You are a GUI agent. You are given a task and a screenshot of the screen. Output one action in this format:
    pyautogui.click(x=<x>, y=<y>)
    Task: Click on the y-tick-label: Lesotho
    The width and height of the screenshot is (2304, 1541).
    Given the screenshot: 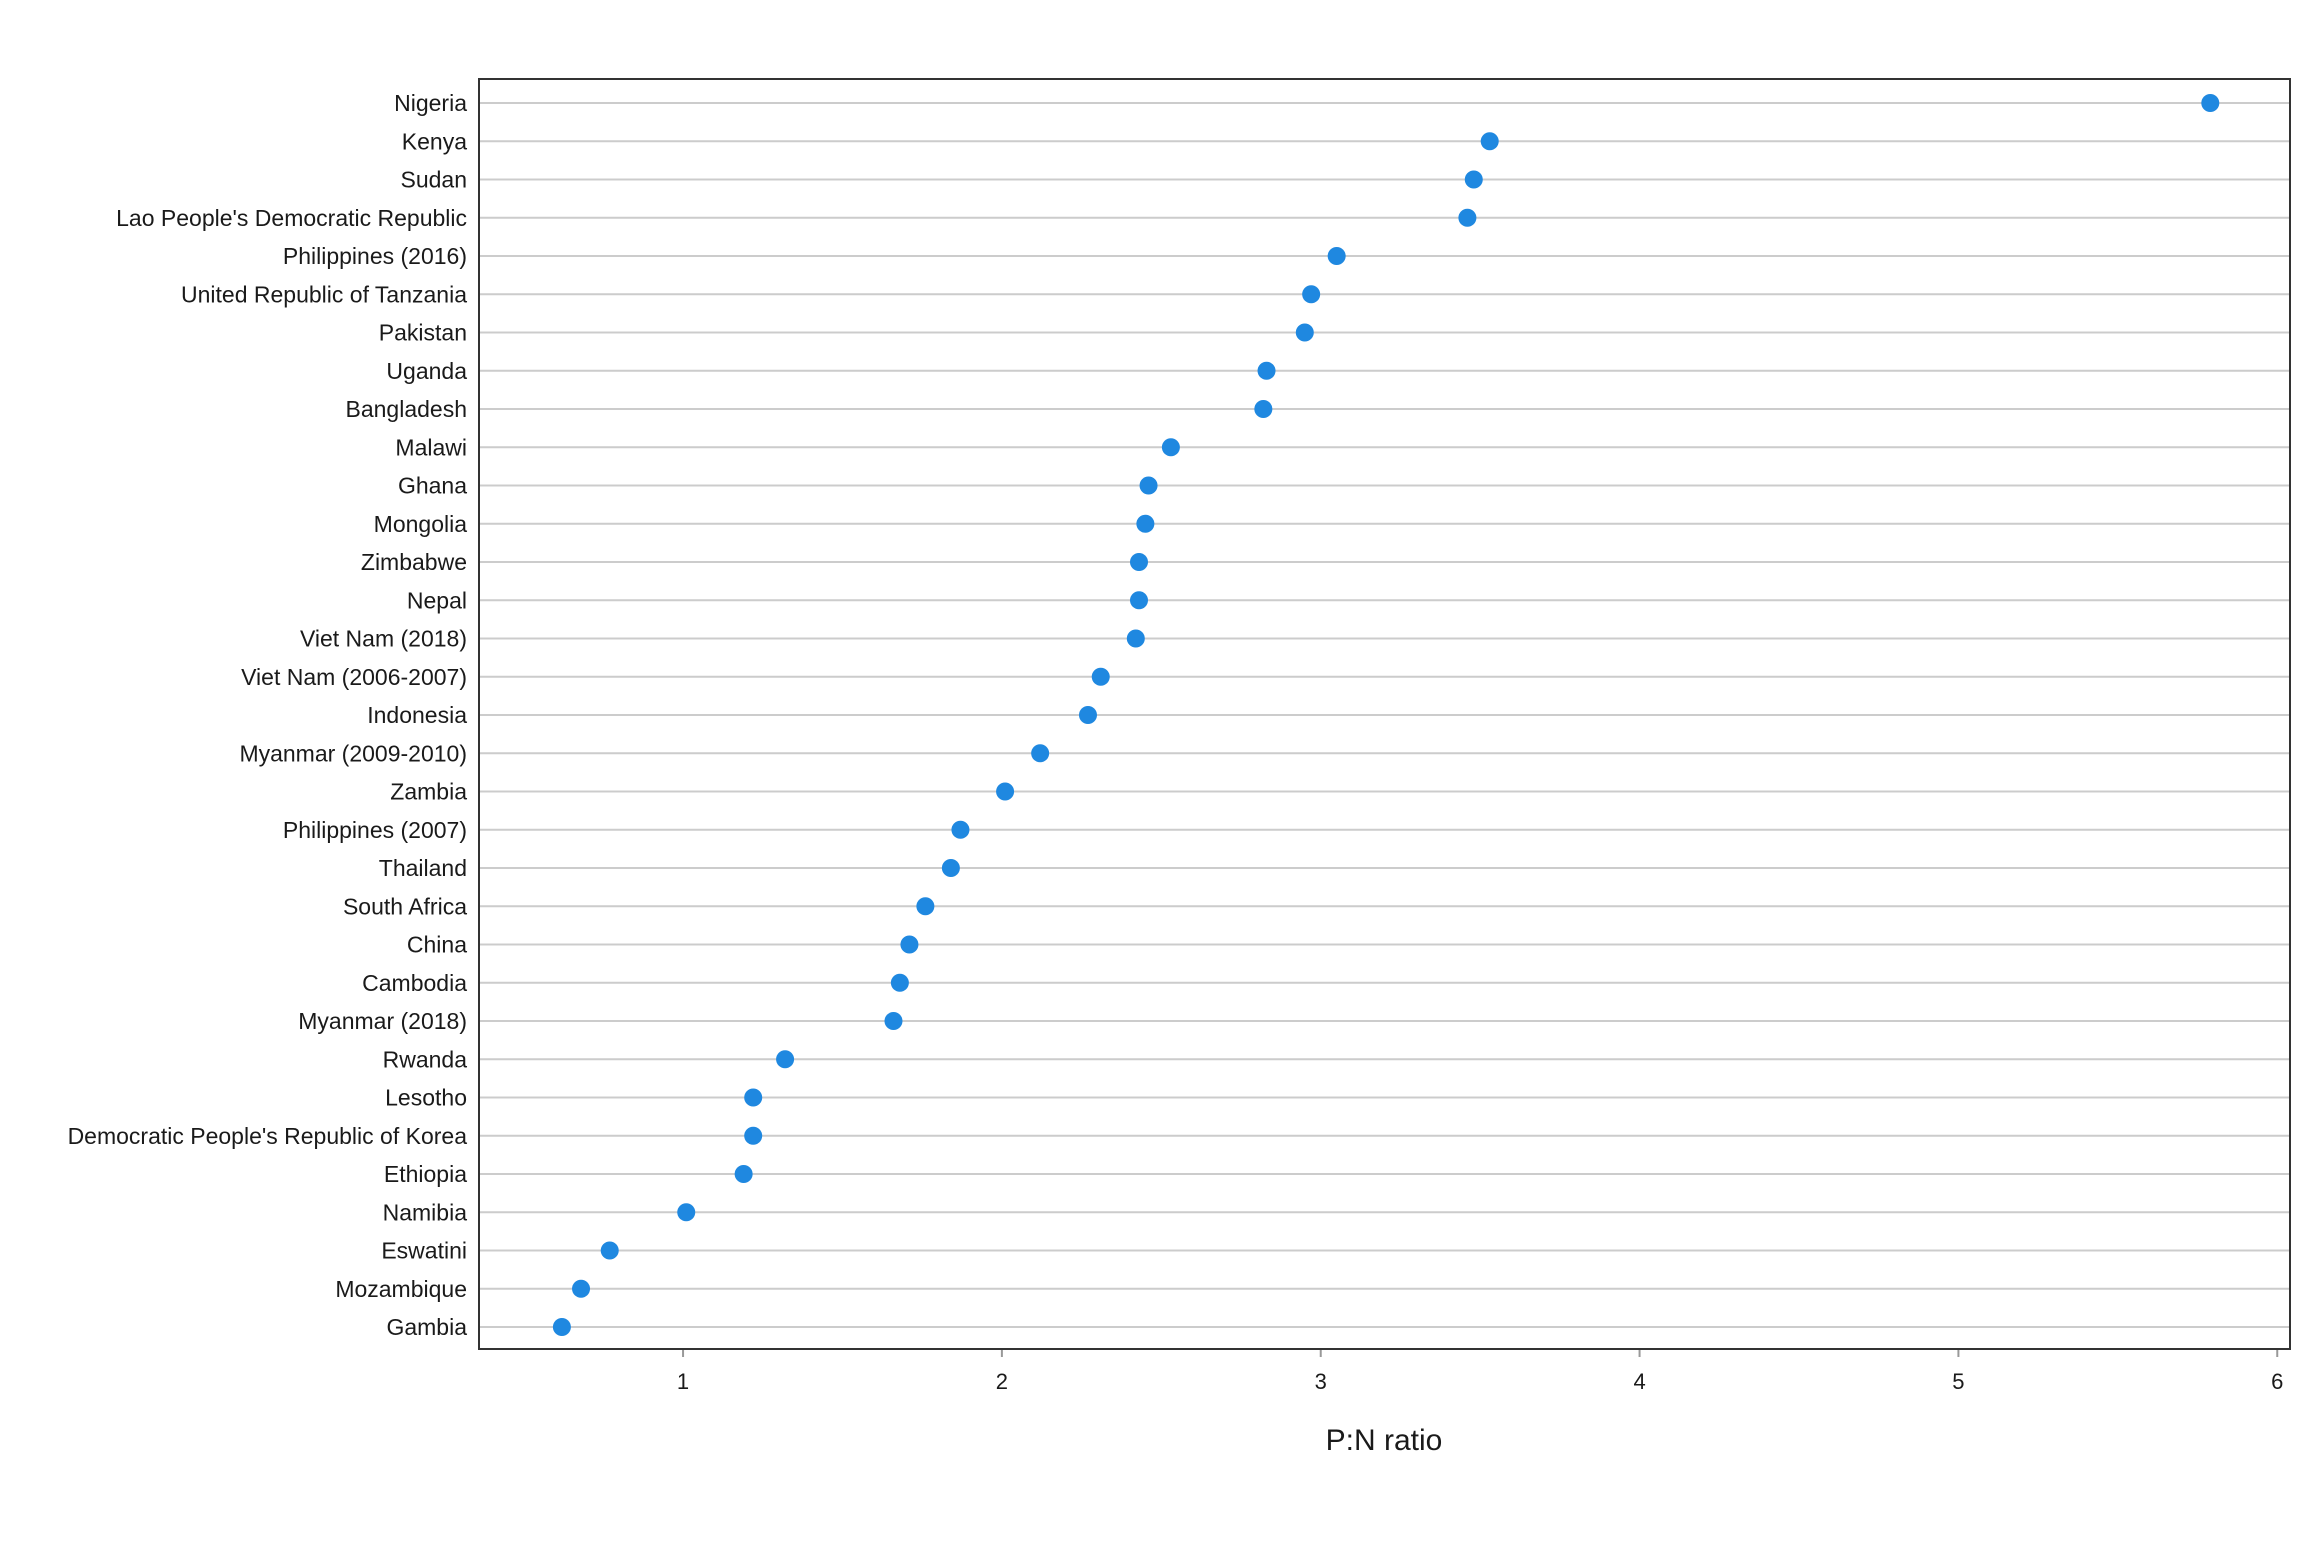 What is the action you would take?
    pyautogui.click(x=426, y=1098)
    